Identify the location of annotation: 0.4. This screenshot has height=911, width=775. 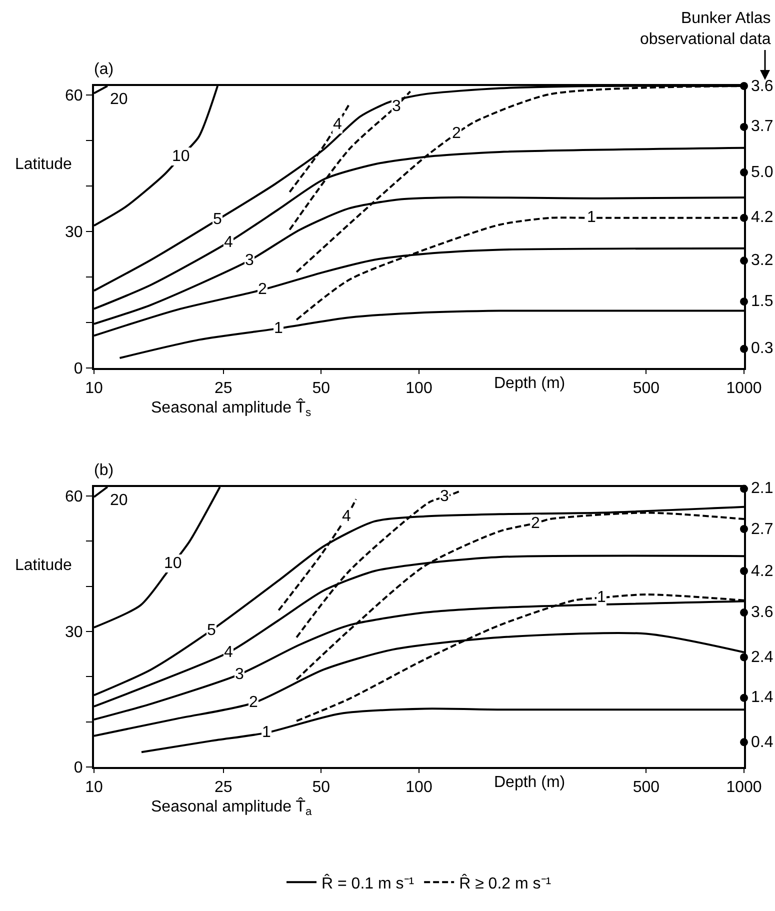
(762, 742).